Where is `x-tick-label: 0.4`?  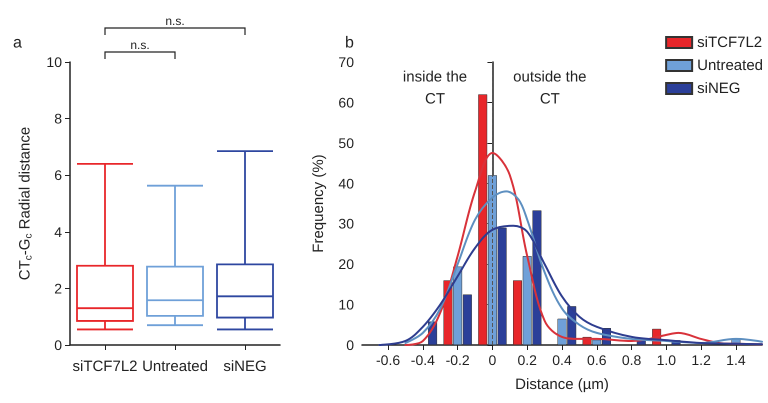
x-tick-label: 0.4 is located at coordinates (562, 360).